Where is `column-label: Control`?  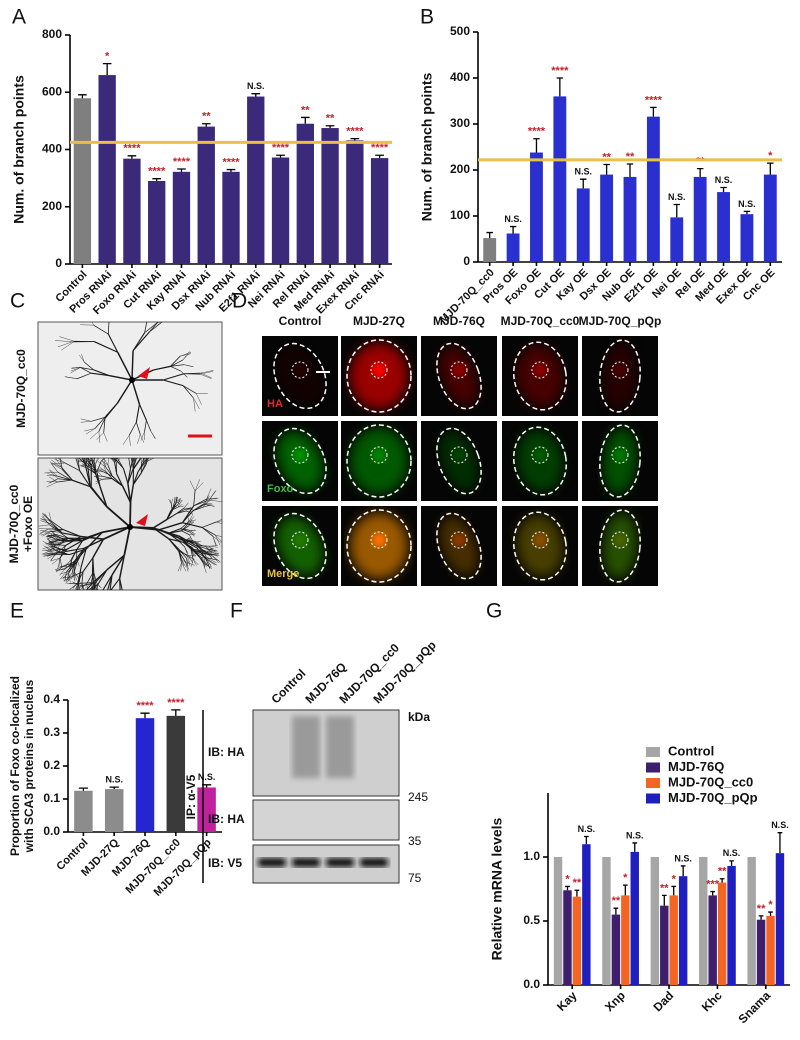 column-label: Control is located at coordinates (300, 321).